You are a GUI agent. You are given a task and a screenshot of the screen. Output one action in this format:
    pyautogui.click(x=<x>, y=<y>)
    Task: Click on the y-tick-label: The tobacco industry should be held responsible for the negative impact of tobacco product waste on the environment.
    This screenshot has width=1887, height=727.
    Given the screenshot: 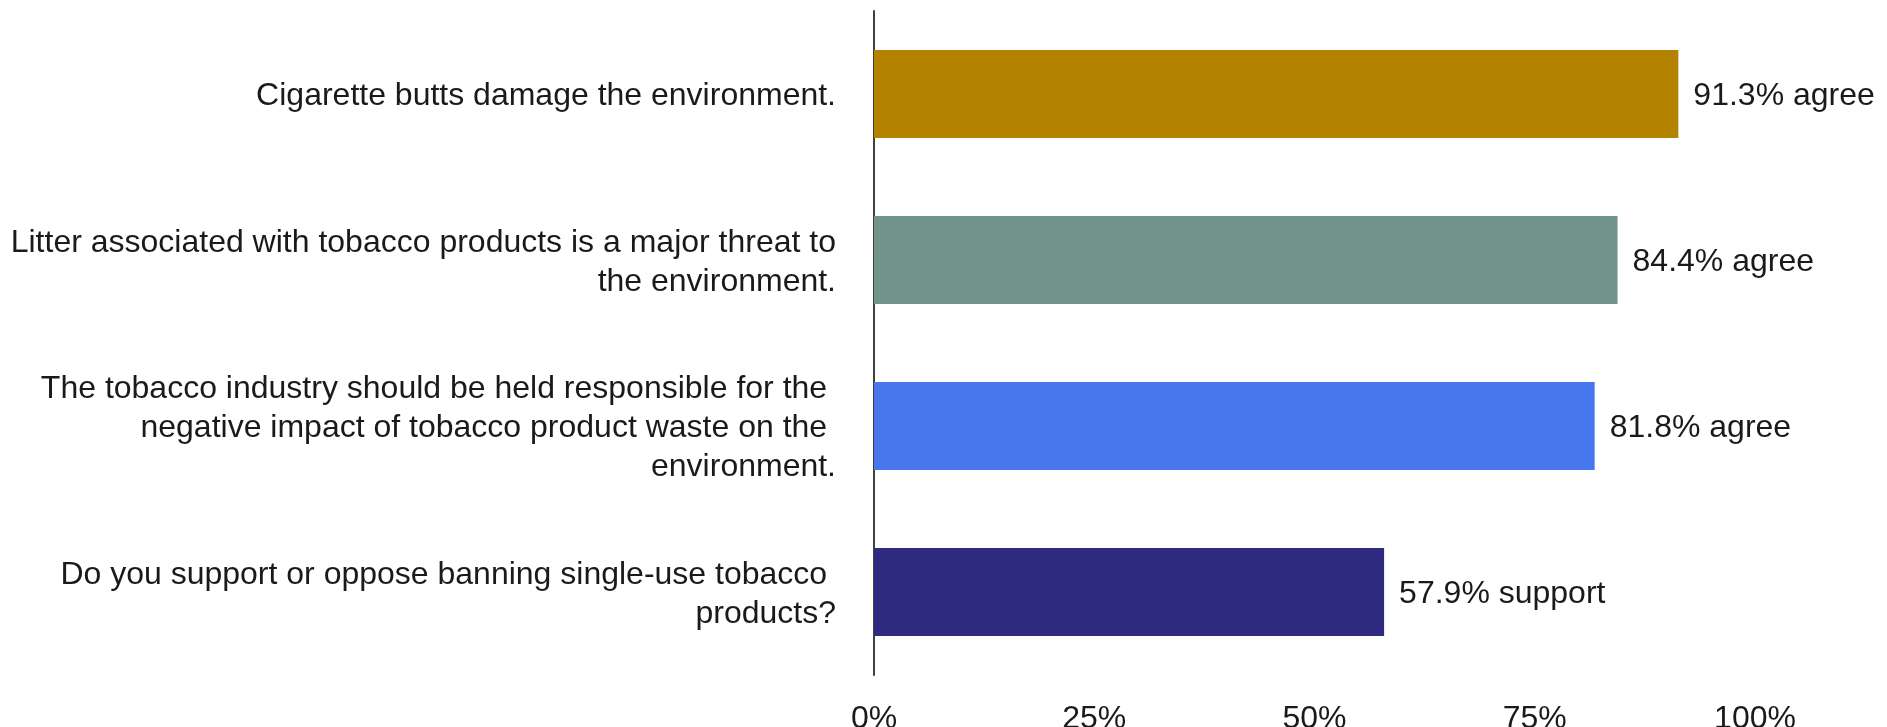 What is the action you would take?
    pyautogui.click(x=438, y=426)
    